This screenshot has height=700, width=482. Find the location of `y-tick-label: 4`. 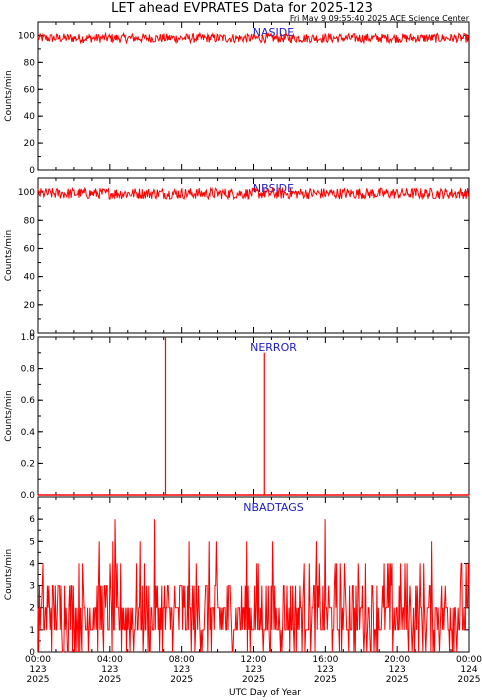

y-tick-label: 4 is located at coordinates (32, 564).